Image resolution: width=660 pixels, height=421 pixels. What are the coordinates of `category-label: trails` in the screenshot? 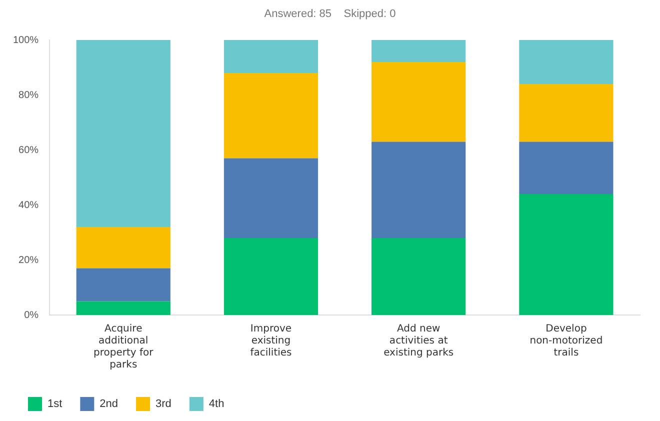 It's located at (566, 353).